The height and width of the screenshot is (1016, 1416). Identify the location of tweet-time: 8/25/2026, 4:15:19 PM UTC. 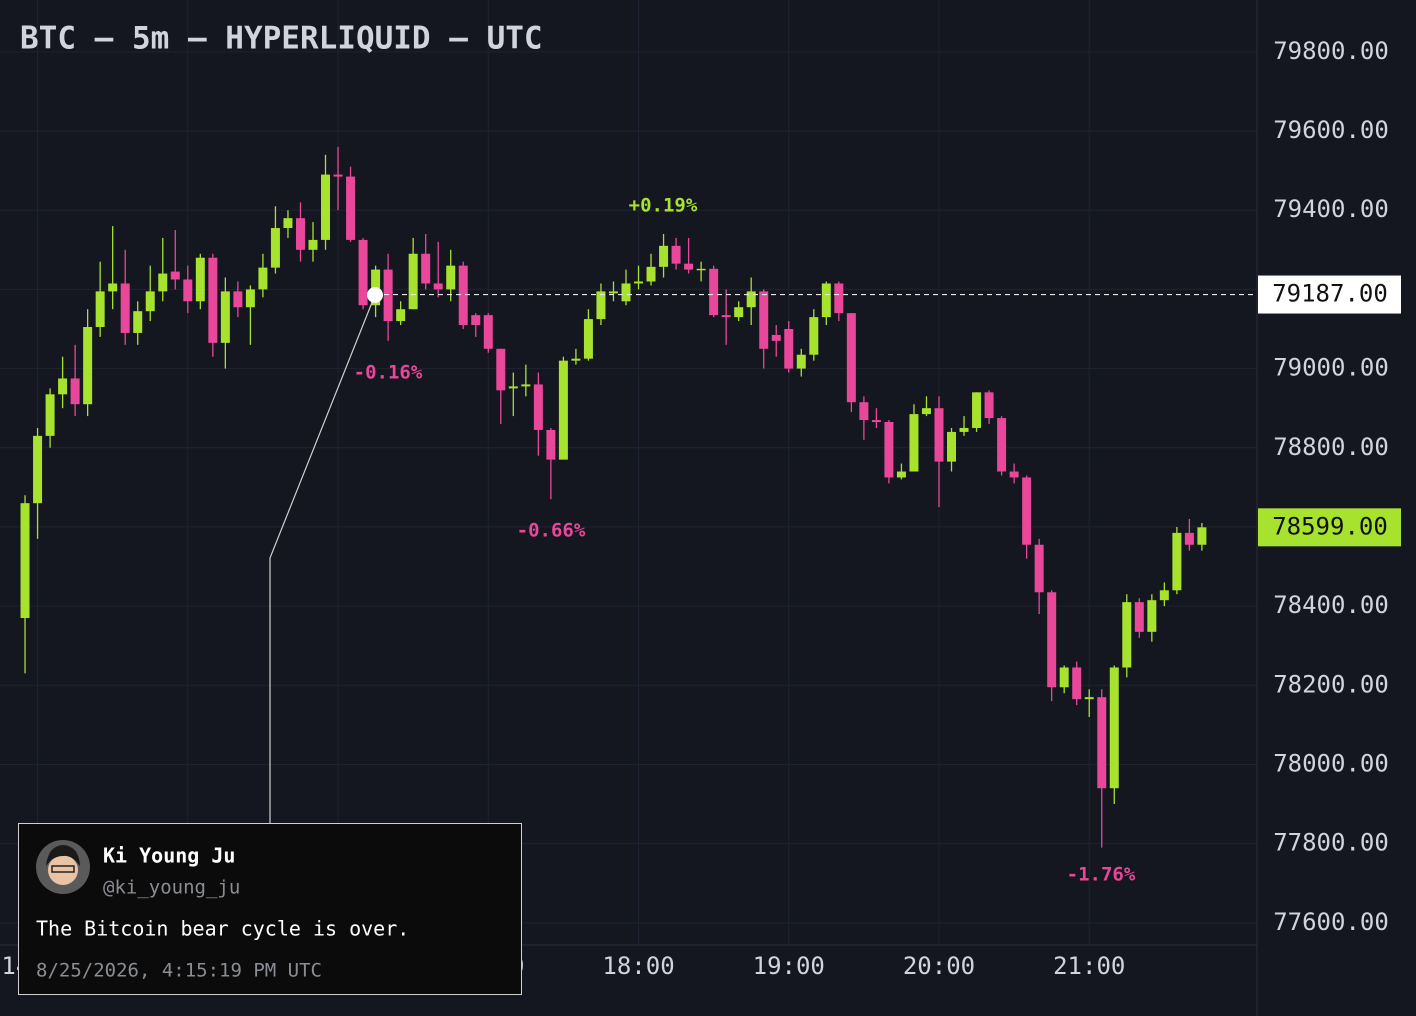
(179, 971).